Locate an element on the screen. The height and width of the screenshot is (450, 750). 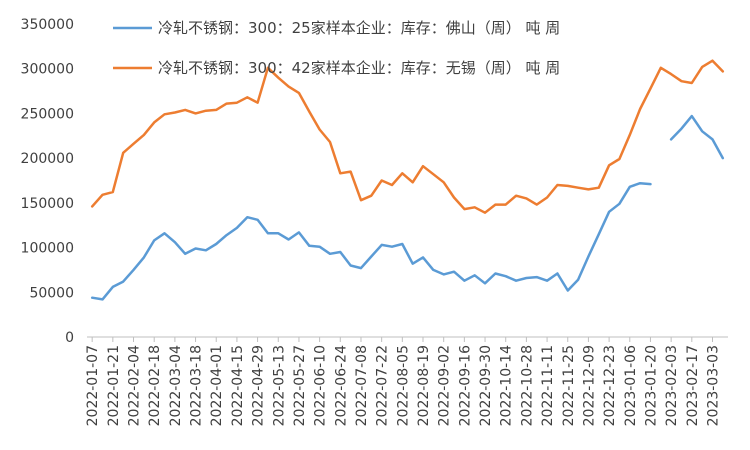
x-tick-label-2022-07-22: 2022-07-22 is located at coordinates (383, 385).